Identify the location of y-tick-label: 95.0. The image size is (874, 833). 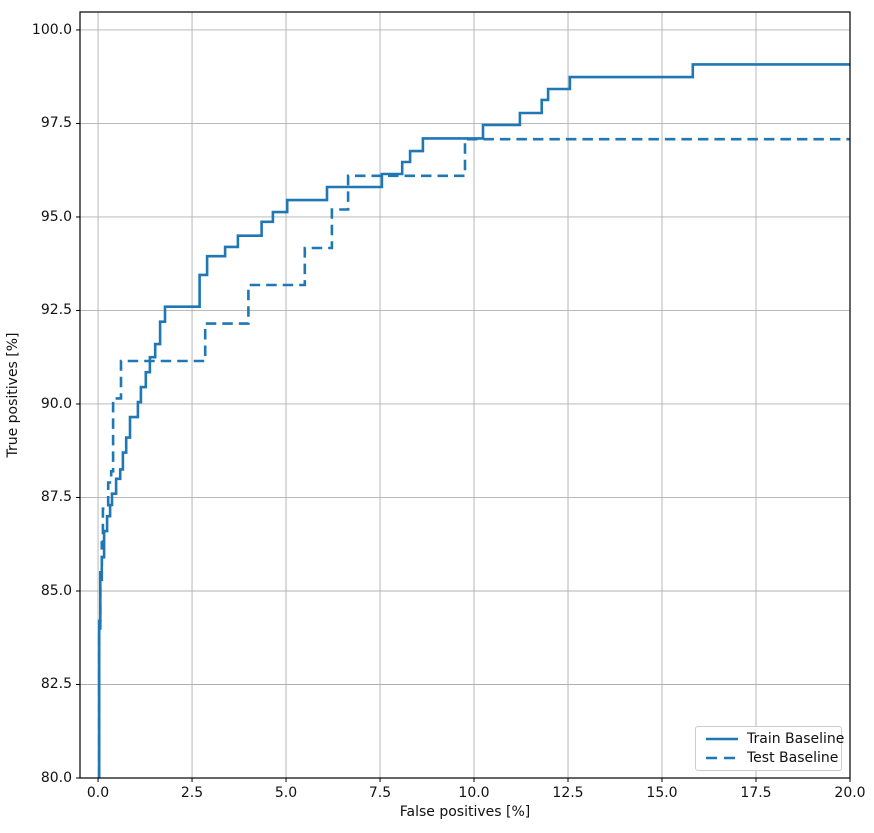
(56, 217).